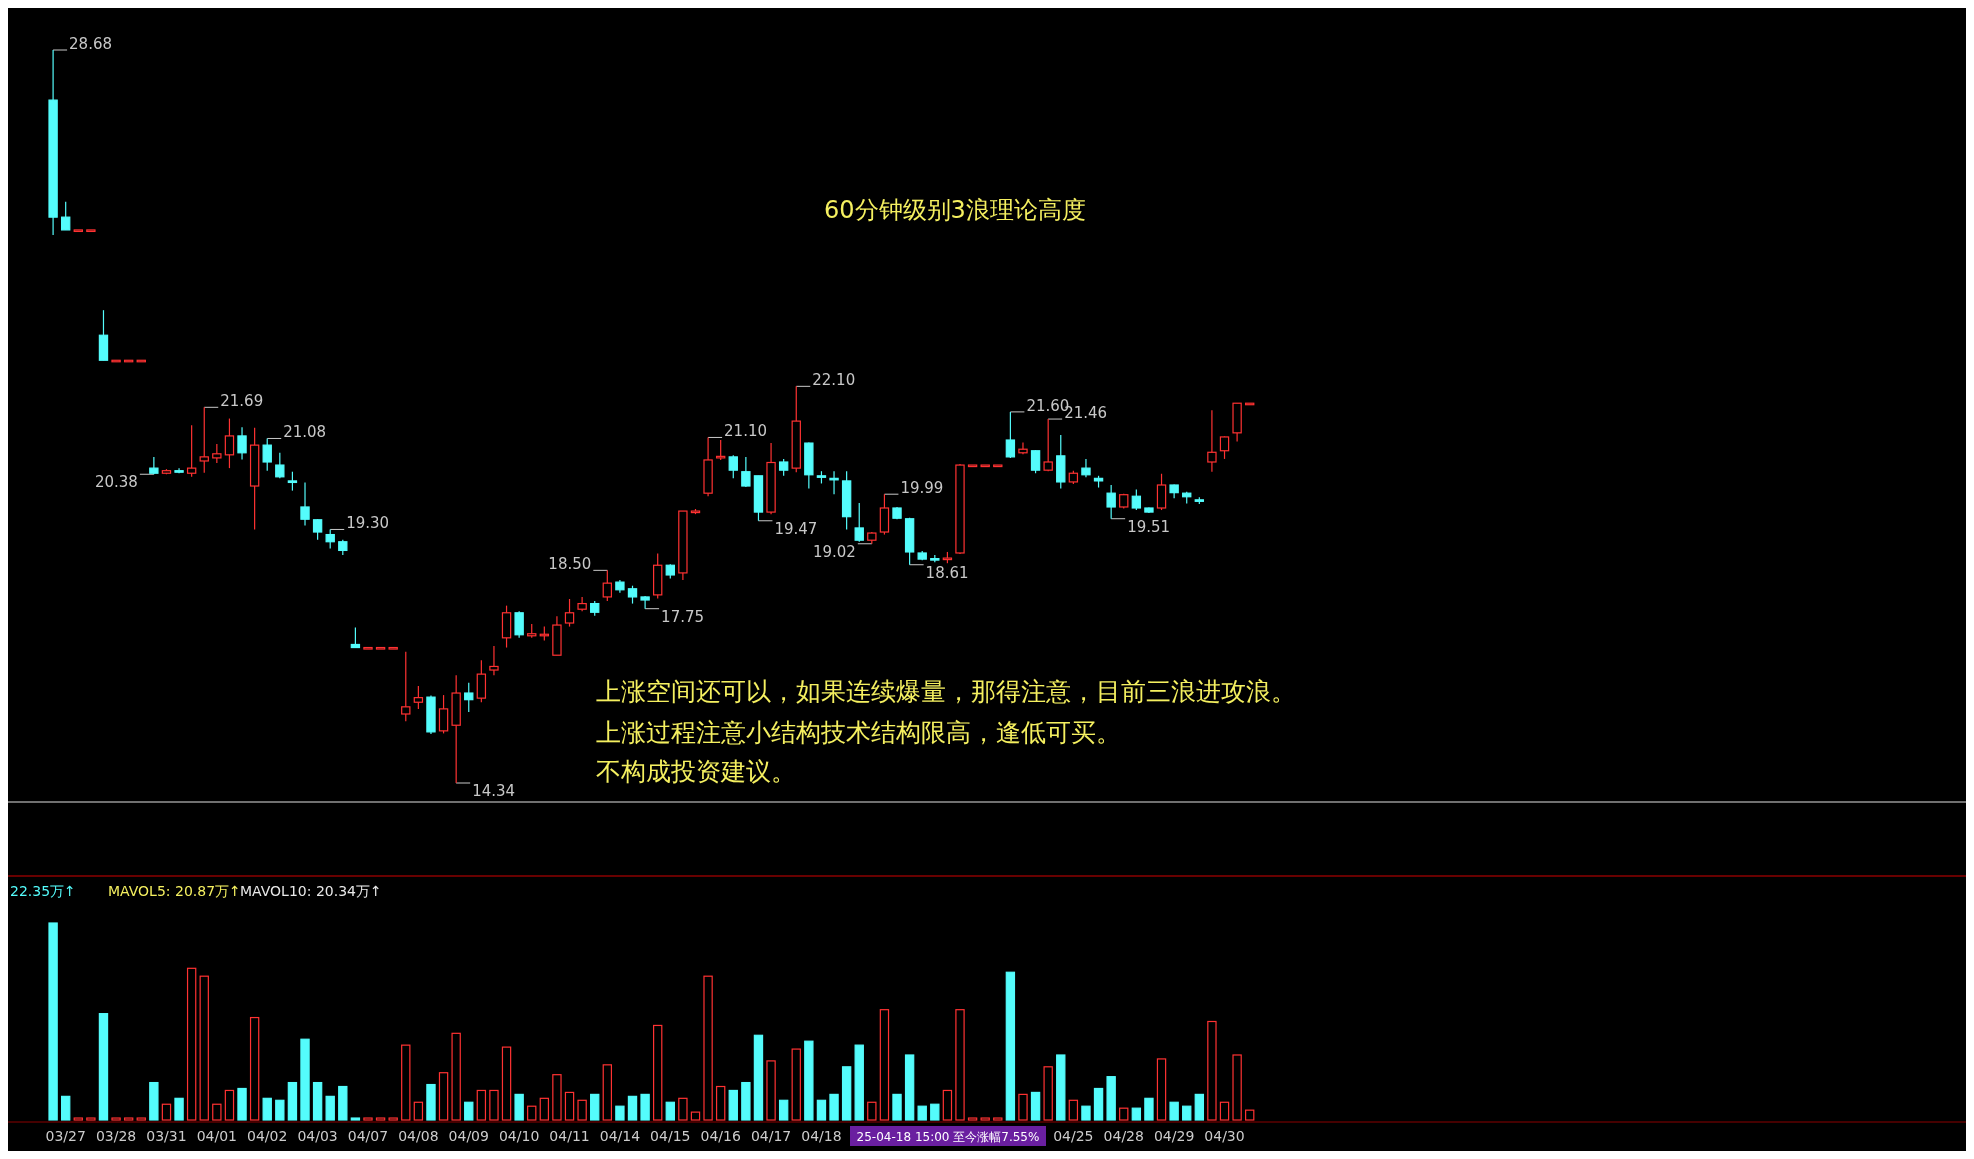 The width and height of the screenshot is (1974, 1159). I want to click on annotation: 上涨过程注意小结构技术结构限高，逢低可买。, so click(858, 732).